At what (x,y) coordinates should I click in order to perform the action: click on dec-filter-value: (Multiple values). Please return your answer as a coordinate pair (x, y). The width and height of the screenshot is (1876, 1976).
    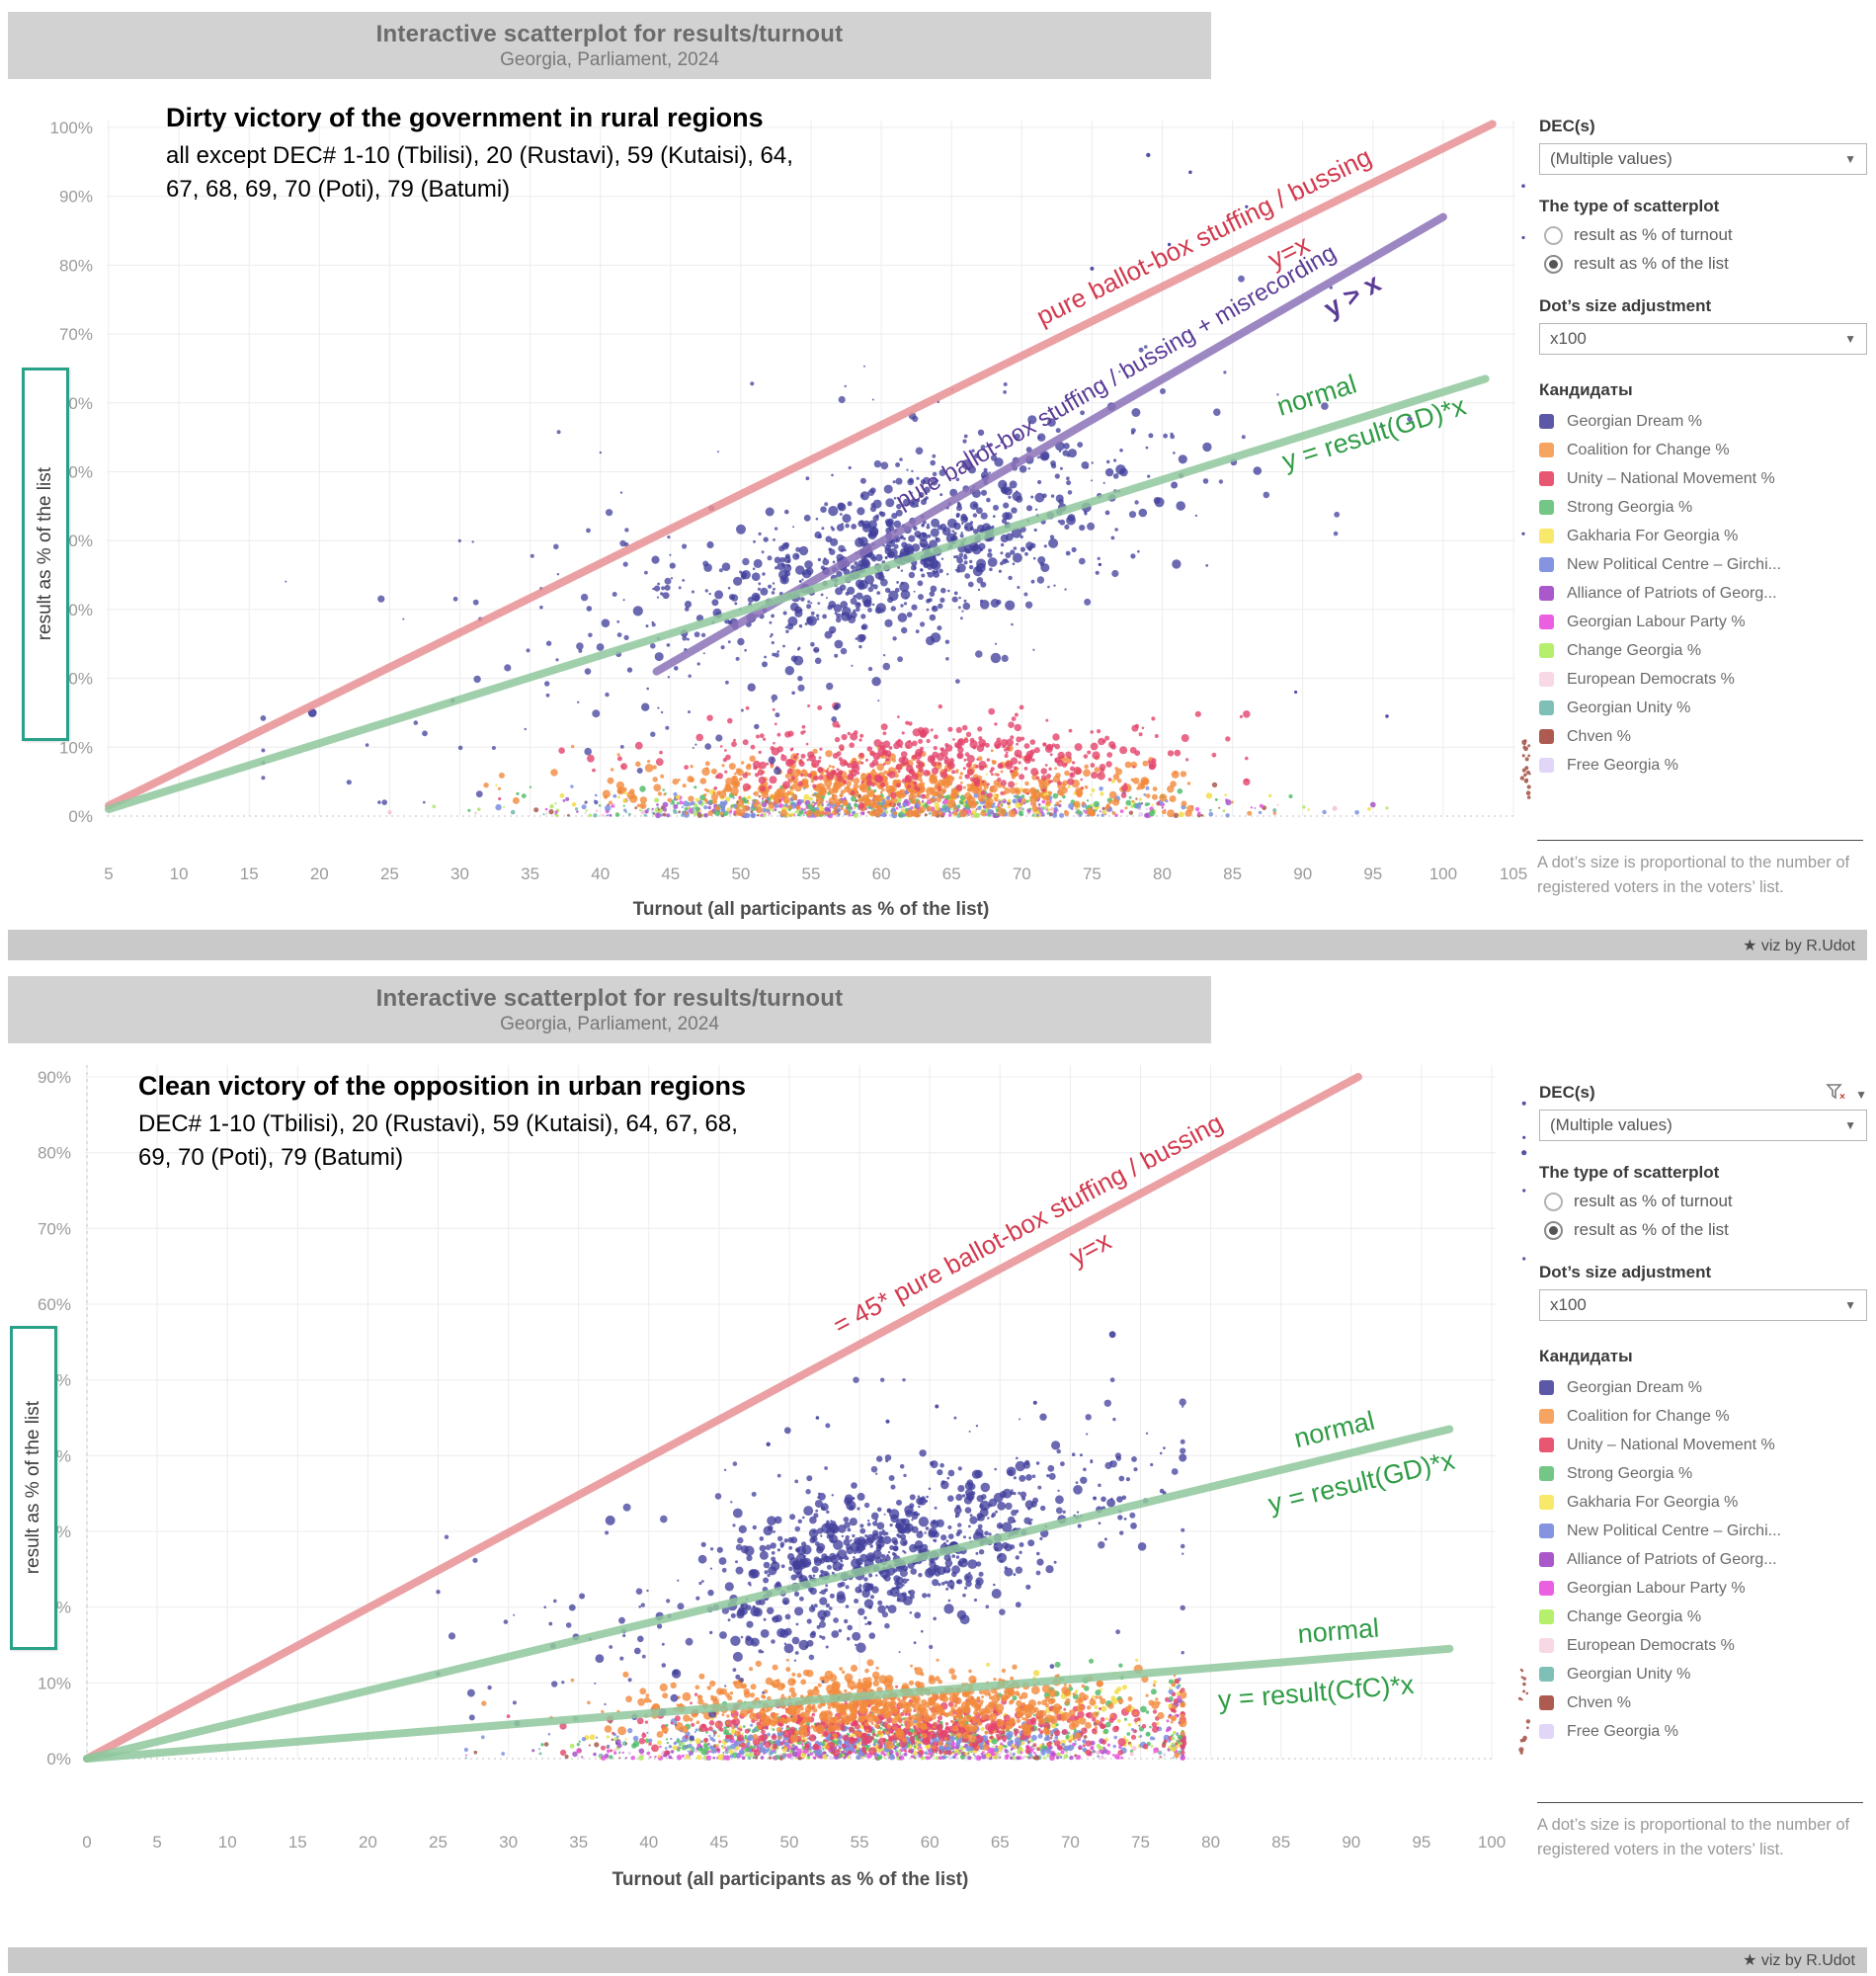
    Looking at the image, I should click on (1611, 158).